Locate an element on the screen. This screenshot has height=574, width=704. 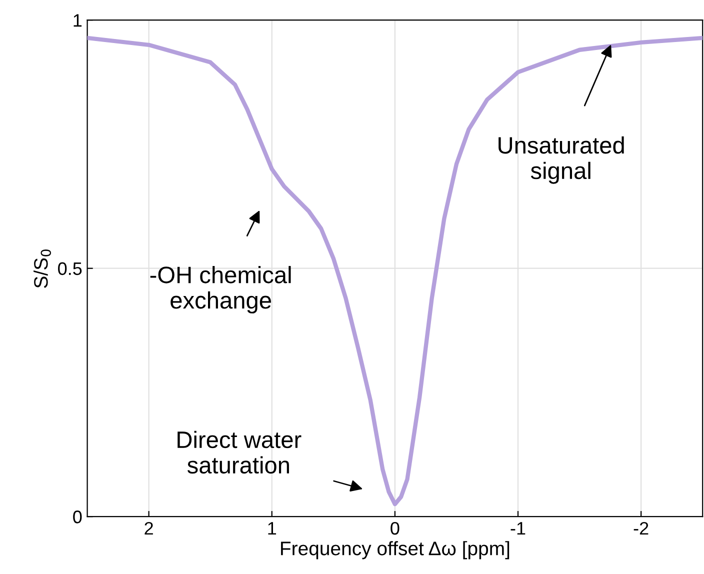
x-axis-title: Frequency offset Δω [ppm] is located at coordinates (395, 550).